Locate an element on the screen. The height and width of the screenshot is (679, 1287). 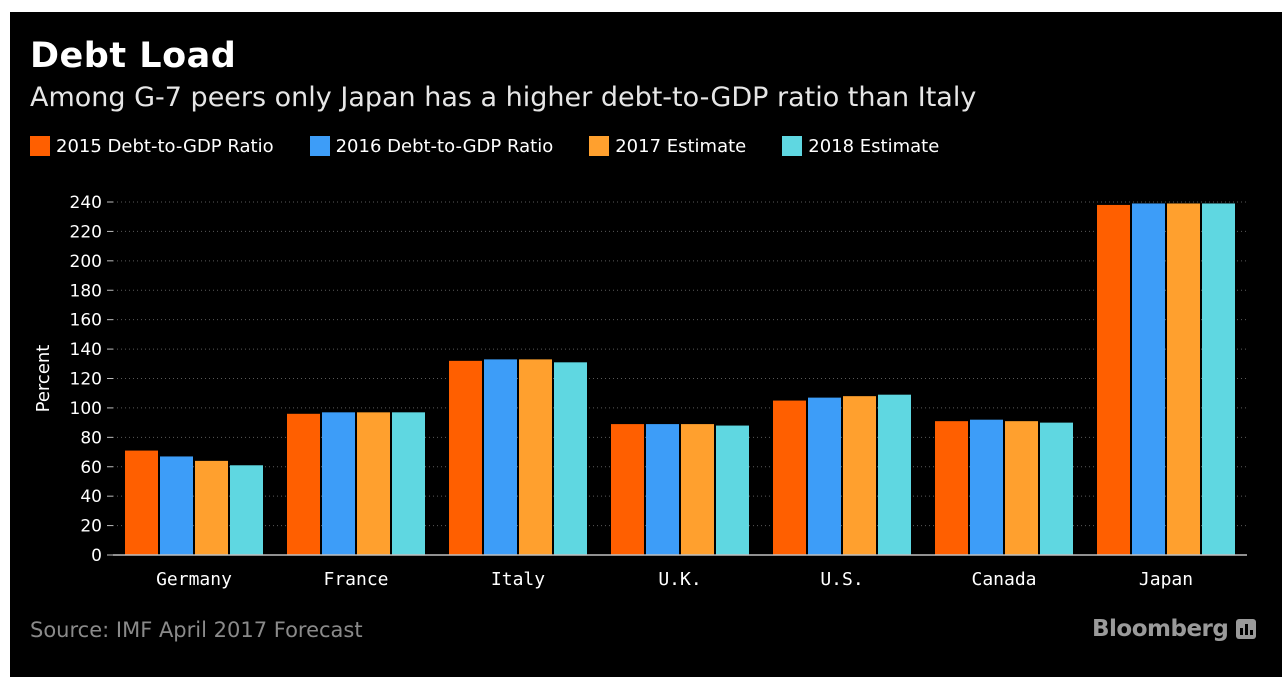
y-tick-label: 100 is located at coordinates (86, 409).